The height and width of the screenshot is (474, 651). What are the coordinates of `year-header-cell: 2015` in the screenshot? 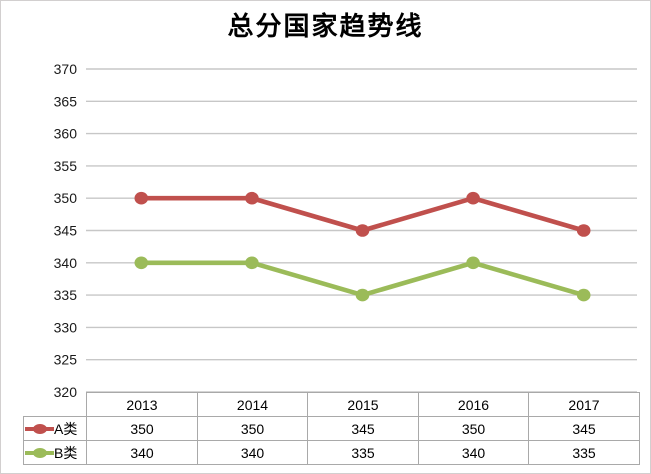 It's located at (363, 404).